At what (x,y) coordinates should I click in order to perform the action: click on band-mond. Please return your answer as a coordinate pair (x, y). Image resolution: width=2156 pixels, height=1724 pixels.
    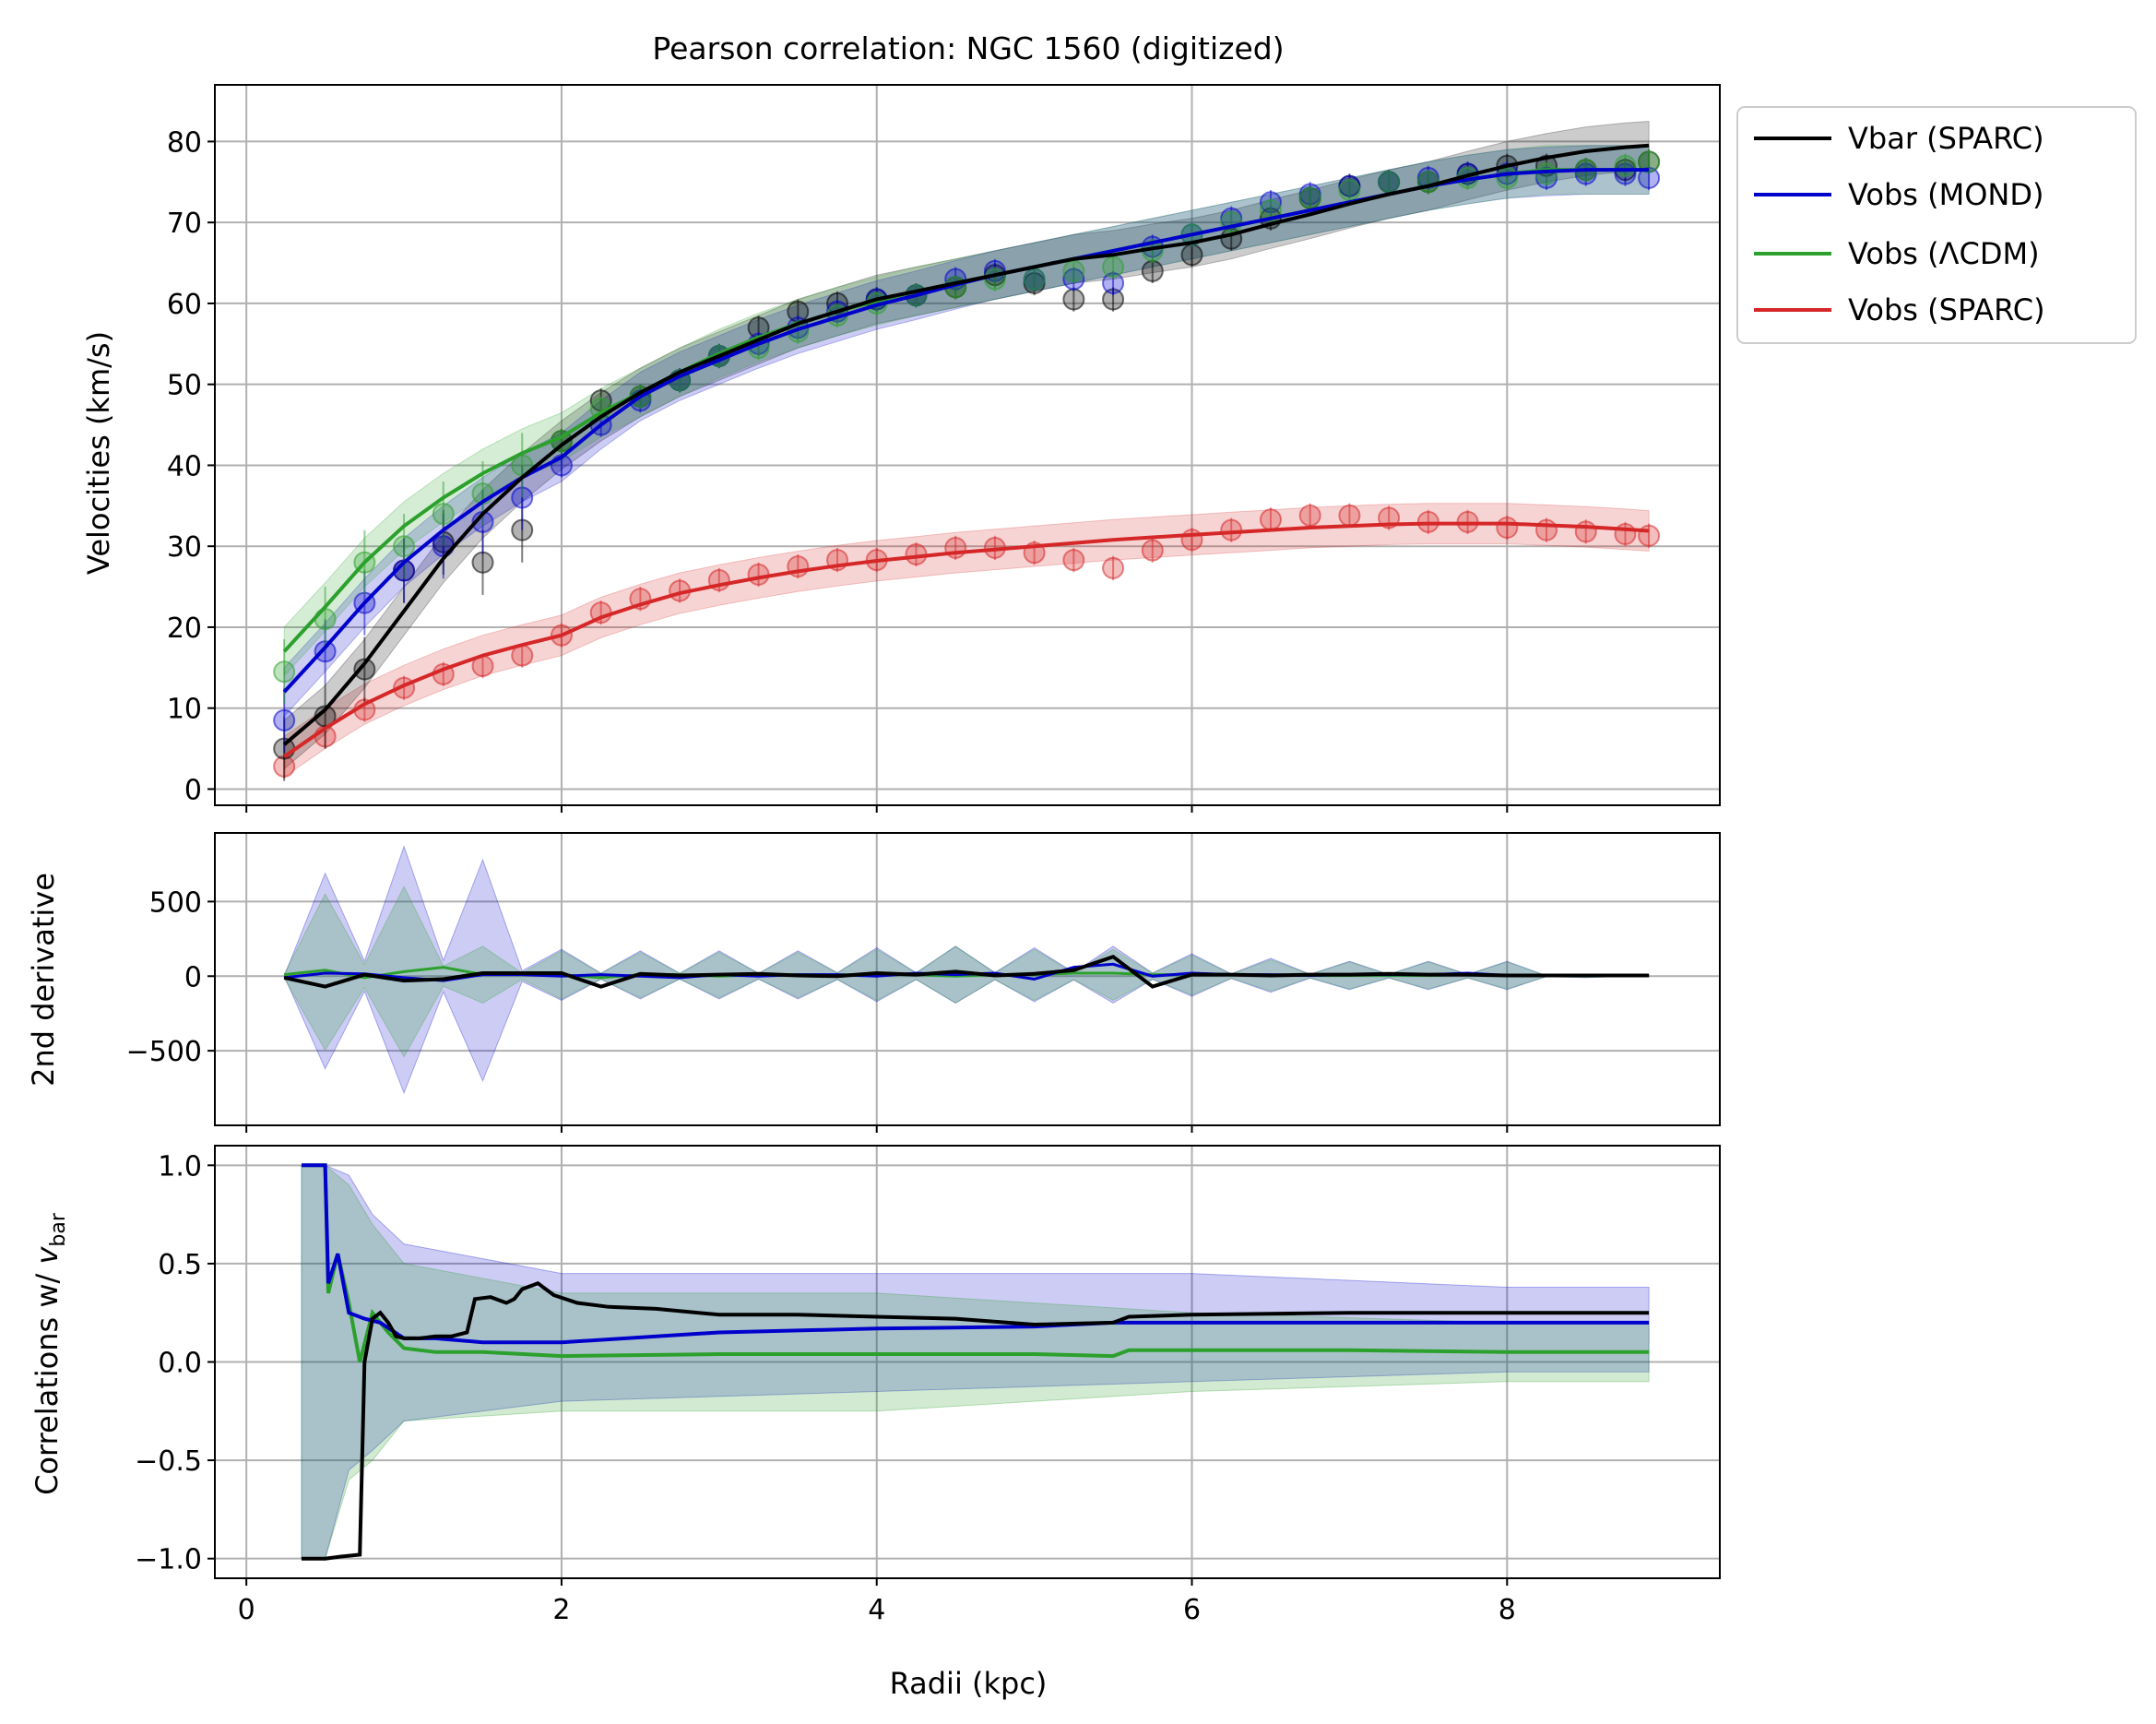
    Looking at the image, I should click on (976, 1362).